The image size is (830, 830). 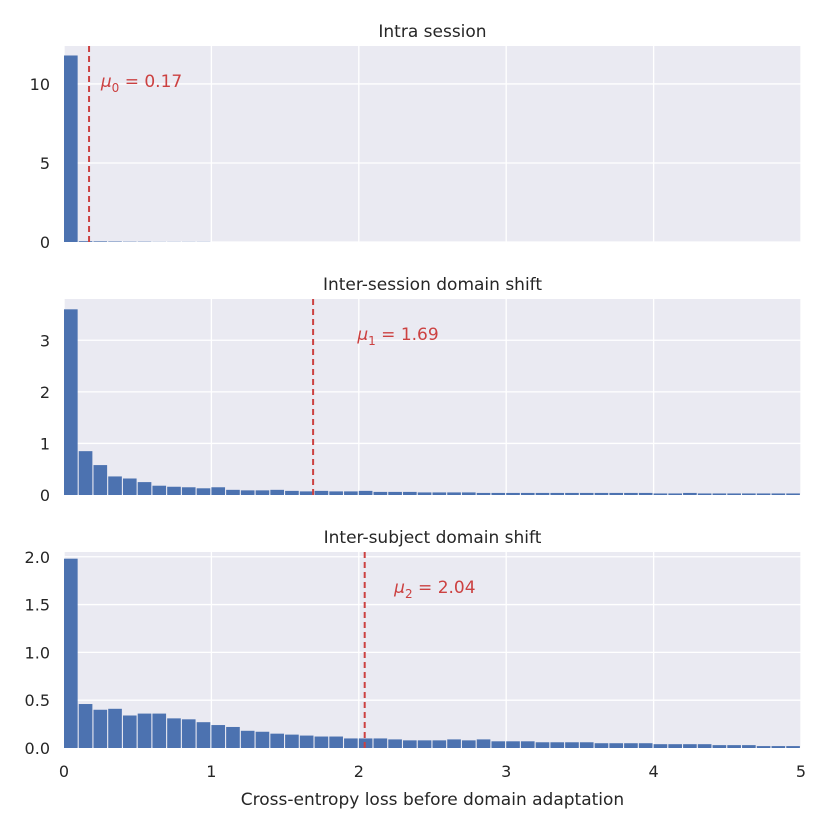 I want to click on panel-title: Intra session, so click(x=432, y=32).